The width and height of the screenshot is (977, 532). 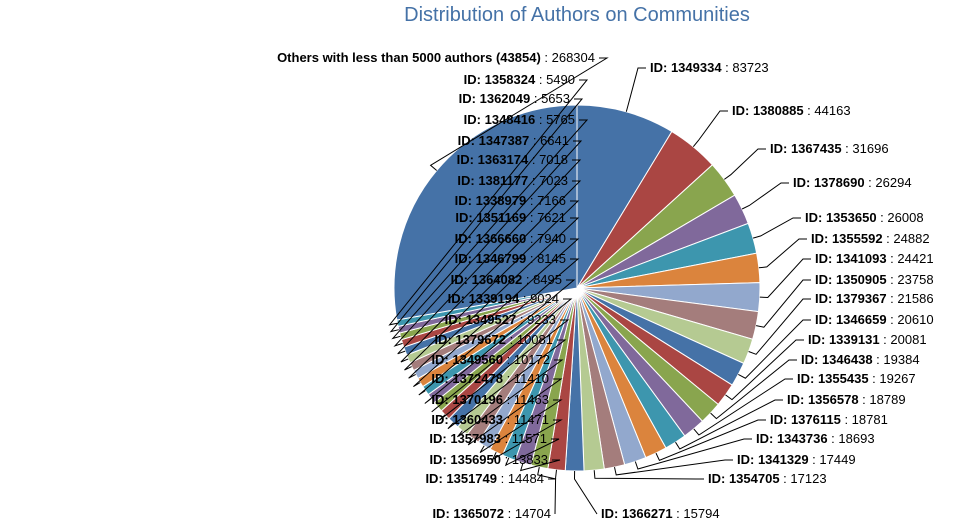 I want to click on data-label-name: ID: 1365072, so click(x=468, y=513).